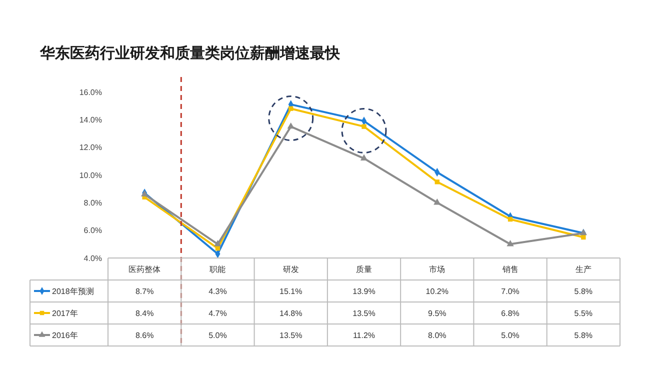 This screenshot has height=384, width=656. What do you see at coordinates (73, 291) in the screenshot?
I see `legend-label: 2018年预测` at bounding box center [73, 291].